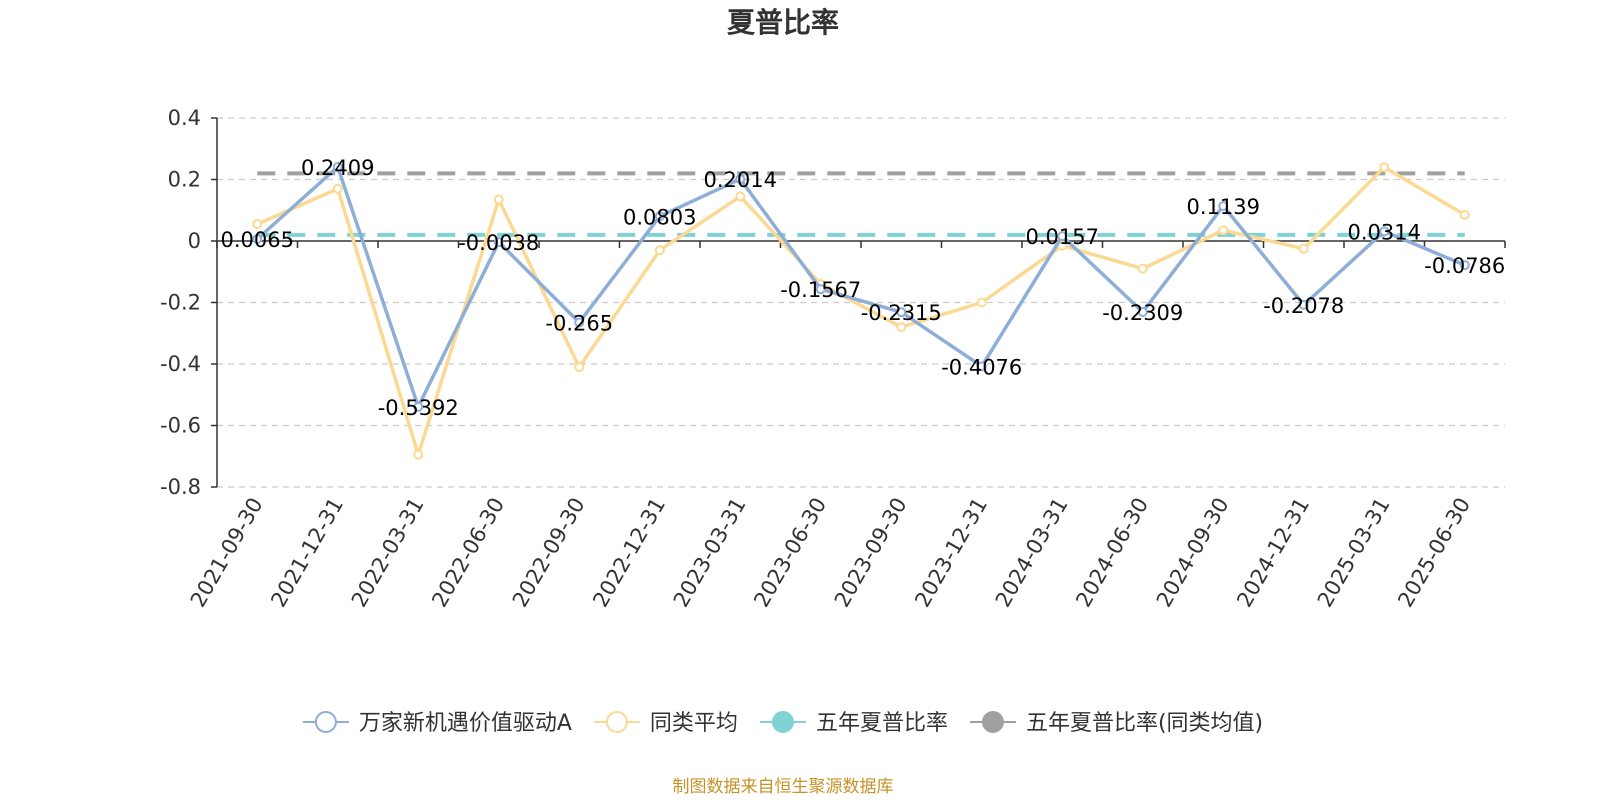 Image resolution: width=1600 pixels, height=800 pixels. What do you see at coordinates (184, 118) in the screenshot?
I see `y-tick-label: 0.4` at bounding box center [184, 118].